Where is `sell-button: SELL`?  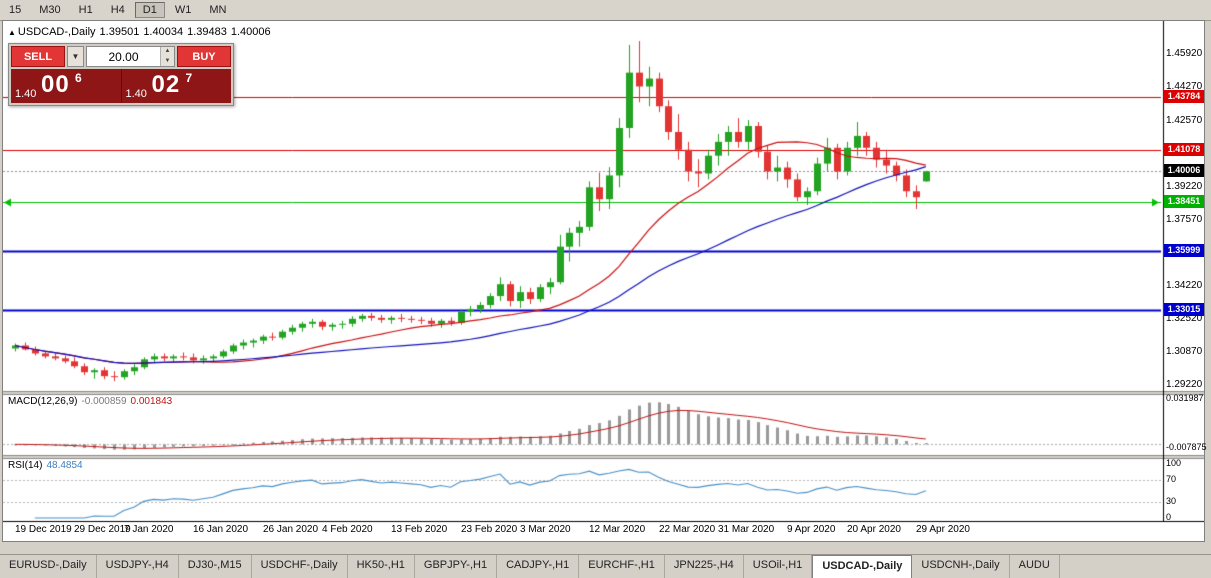
sell-button: SELL is located at coordinates (38, 56).